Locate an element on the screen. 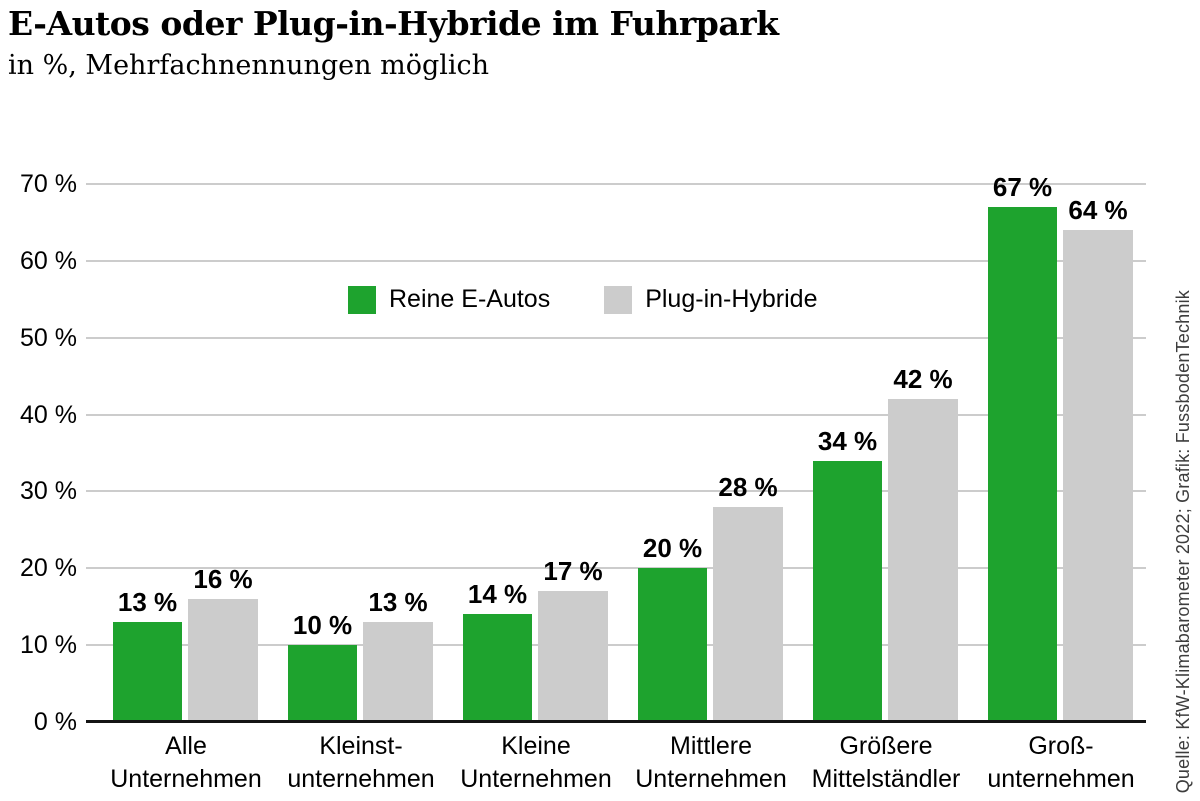 The height and width of the screenshot is (801, 1200). value-label-green-0: 13 % is located at coordinates (147, 602).